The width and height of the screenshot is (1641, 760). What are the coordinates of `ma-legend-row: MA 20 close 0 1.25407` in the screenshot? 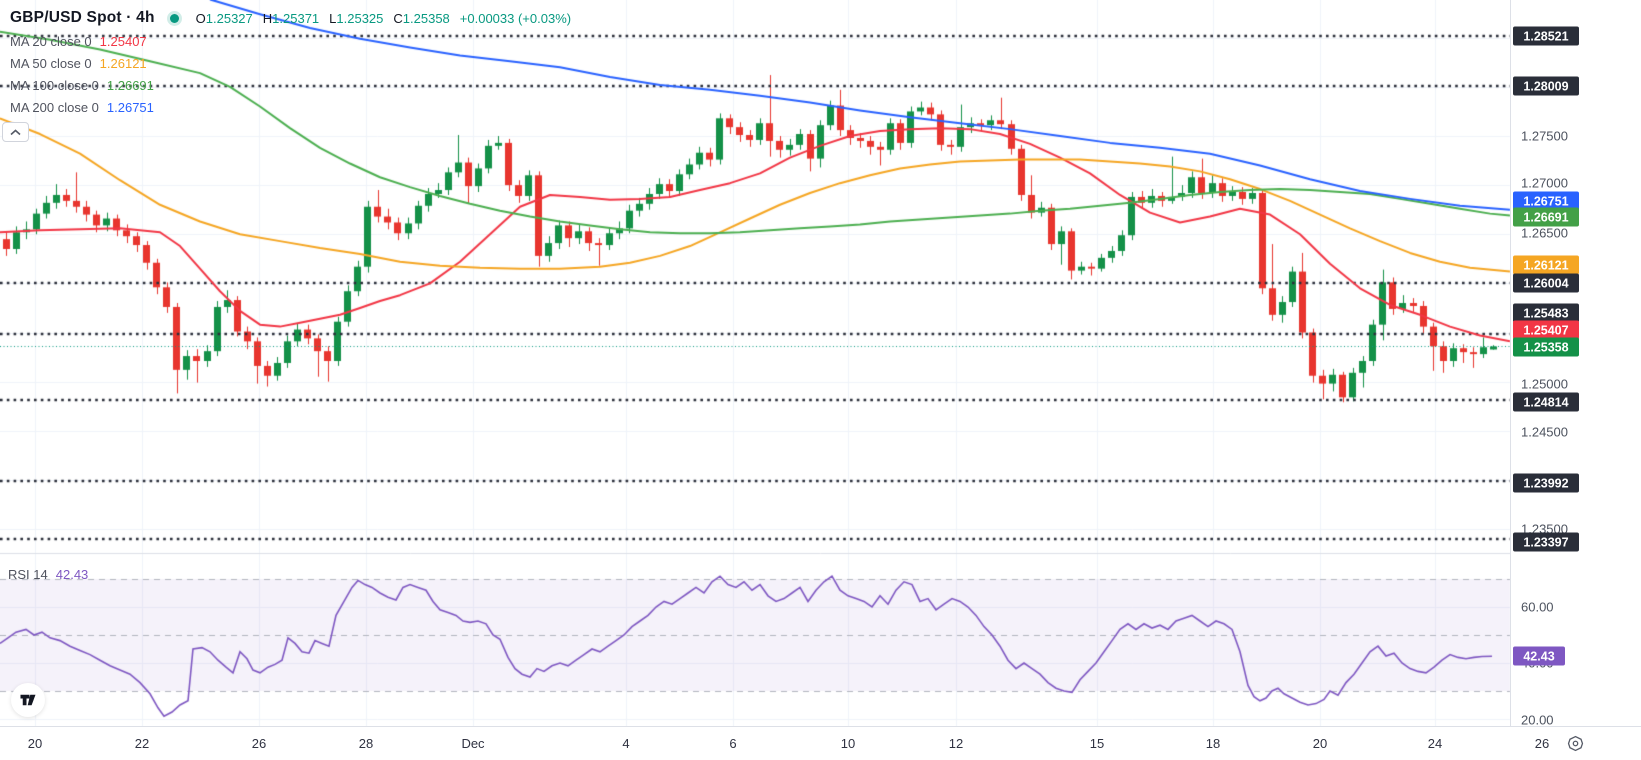 It's located at (290, 41).